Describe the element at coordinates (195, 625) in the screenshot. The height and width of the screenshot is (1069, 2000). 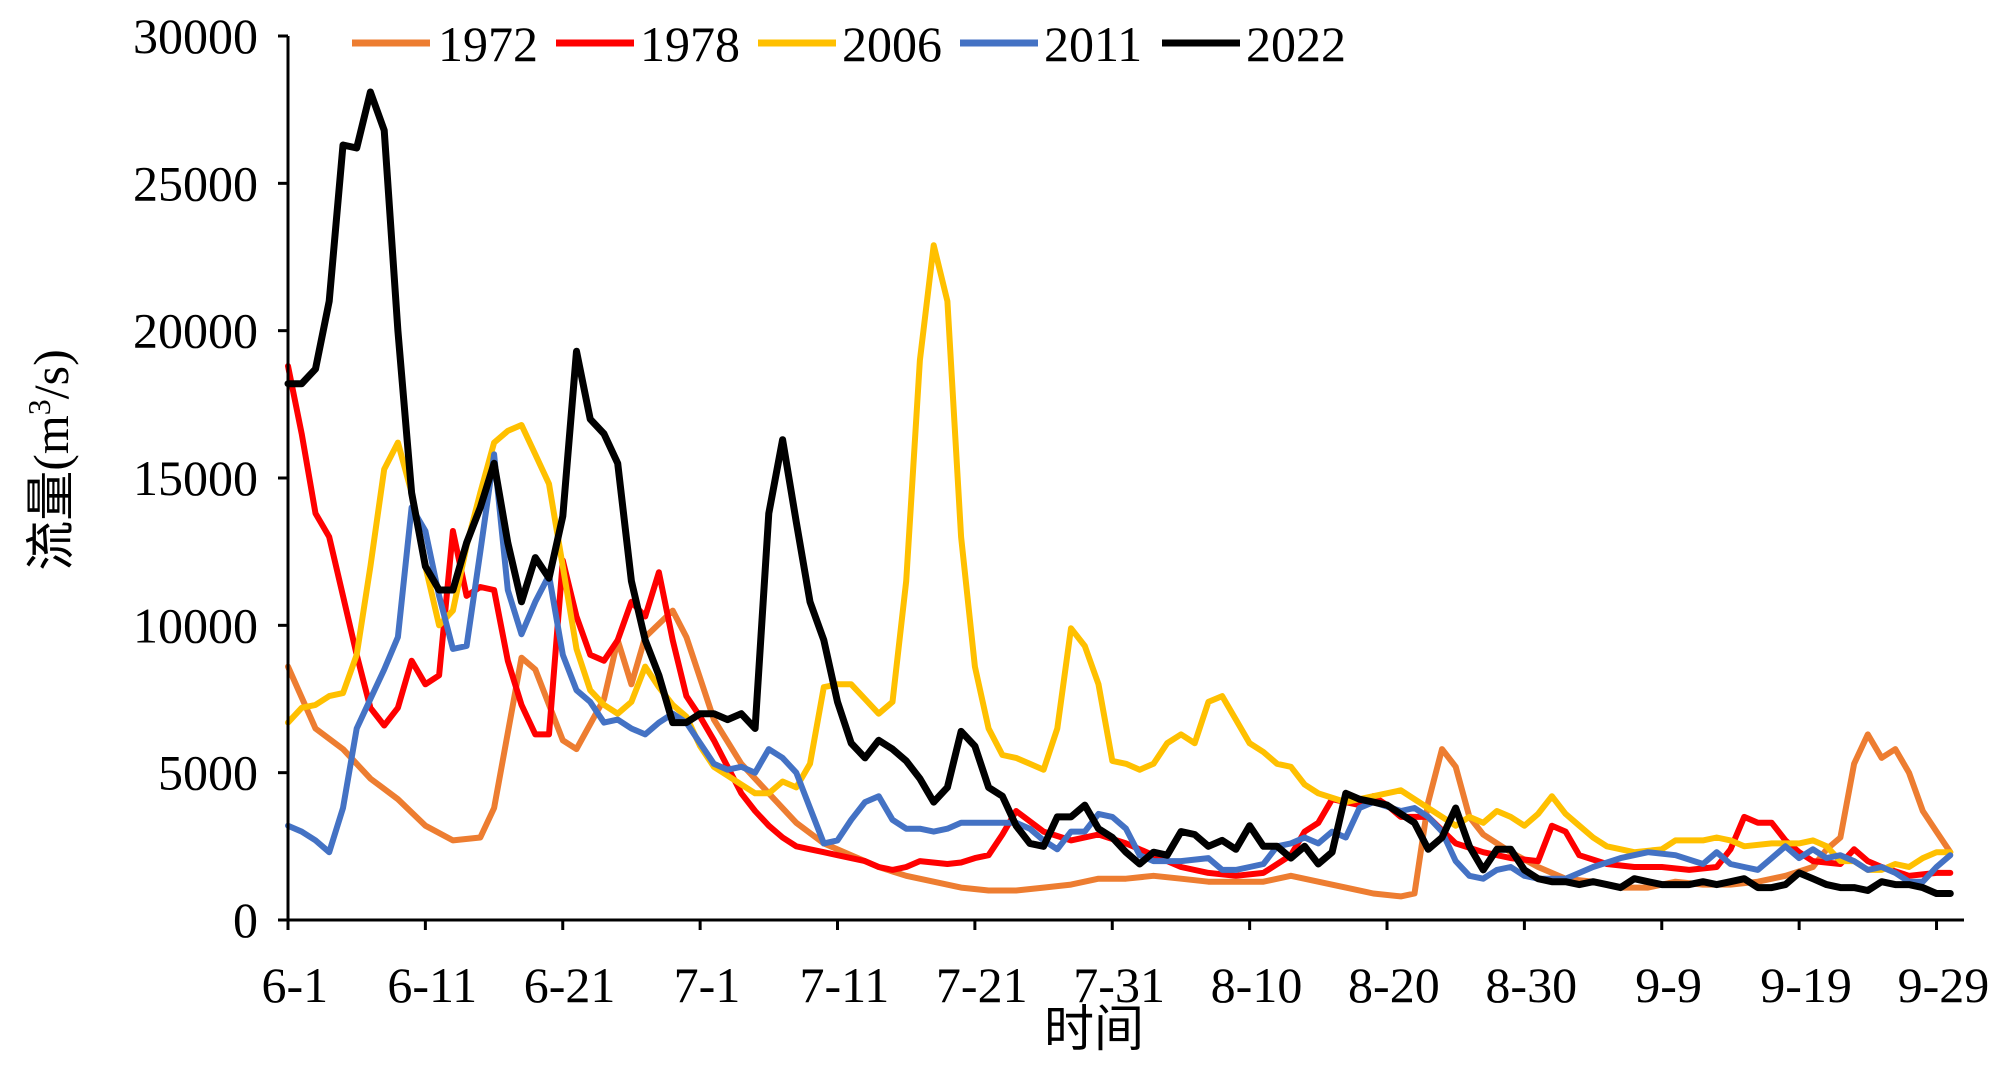
I see `y-tick-label: 10000` at that location.